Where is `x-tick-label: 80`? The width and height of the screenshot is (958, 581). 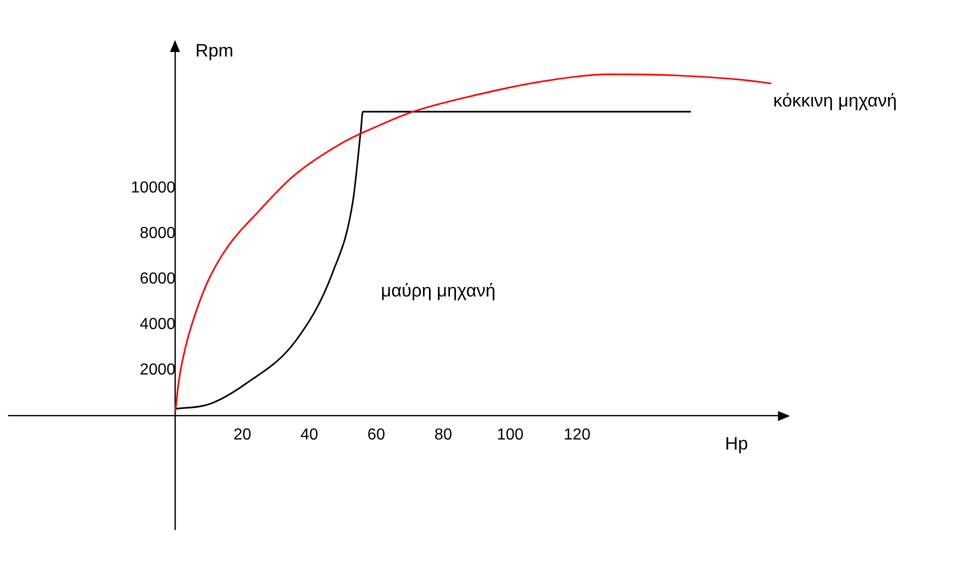 x-tick-label: 80 is located at coordinates (443, 435).